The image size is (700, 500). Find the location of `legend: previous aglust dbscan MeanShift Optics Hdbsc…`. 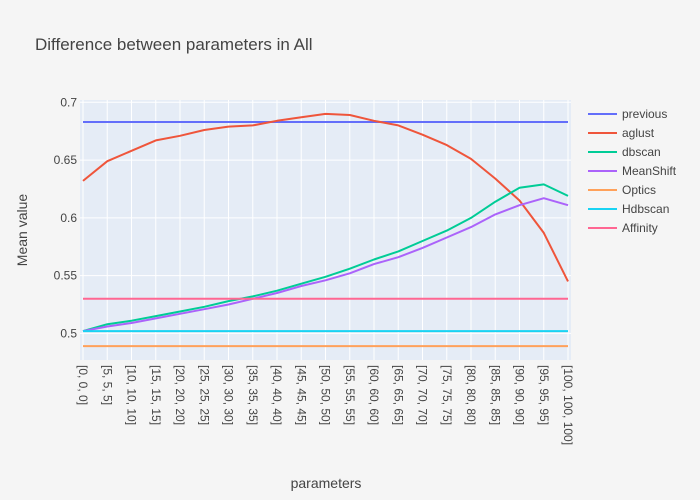

legend: previous aglust dbscan MeanShift Optics Hdbsc… is located at coordinates (632, 171).